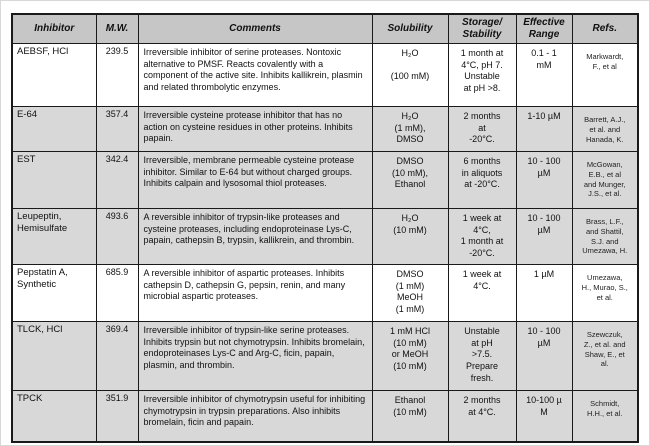  I want to click on mw-cell: 685.9, so click(117, 293).